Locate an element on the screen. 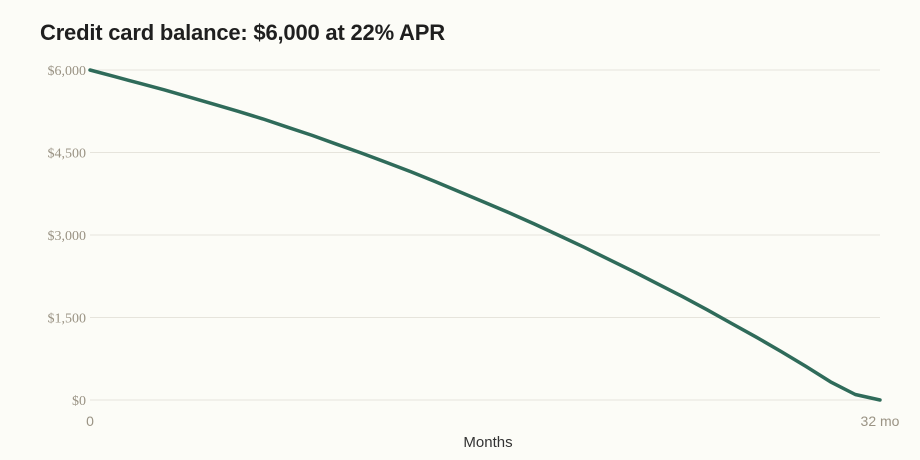  y-axis-ticks: $0 $1,500 $3,000 $4,500 $6,000 is located at coordinates (67, 236).